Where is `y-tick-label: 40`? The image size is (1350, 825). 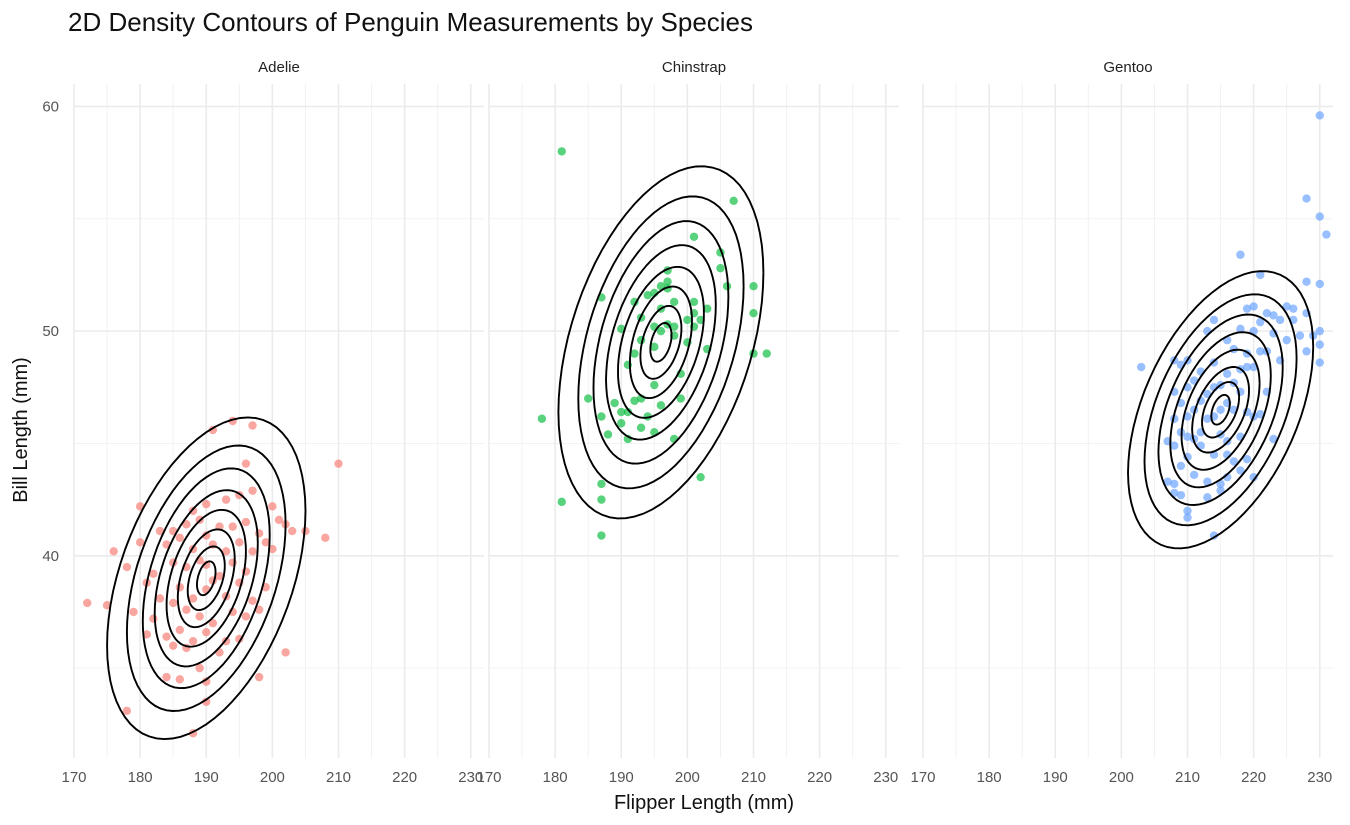
y-tick-label: 40 is located at coordinates (50, 556).